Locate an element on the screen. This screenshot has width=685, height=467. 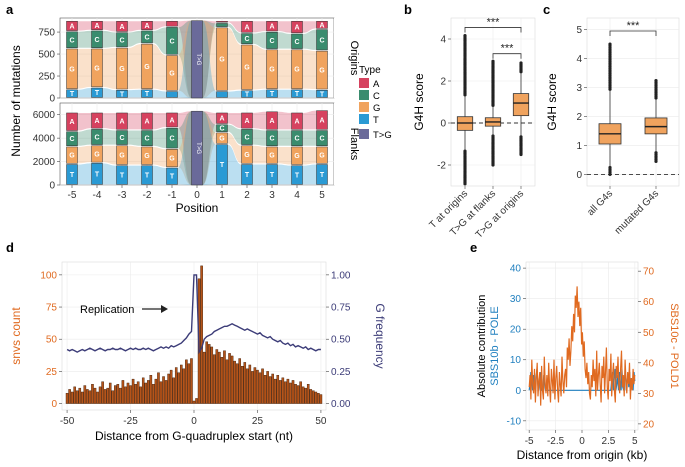
legend-label-t: T is located at coordinates (376, 120).